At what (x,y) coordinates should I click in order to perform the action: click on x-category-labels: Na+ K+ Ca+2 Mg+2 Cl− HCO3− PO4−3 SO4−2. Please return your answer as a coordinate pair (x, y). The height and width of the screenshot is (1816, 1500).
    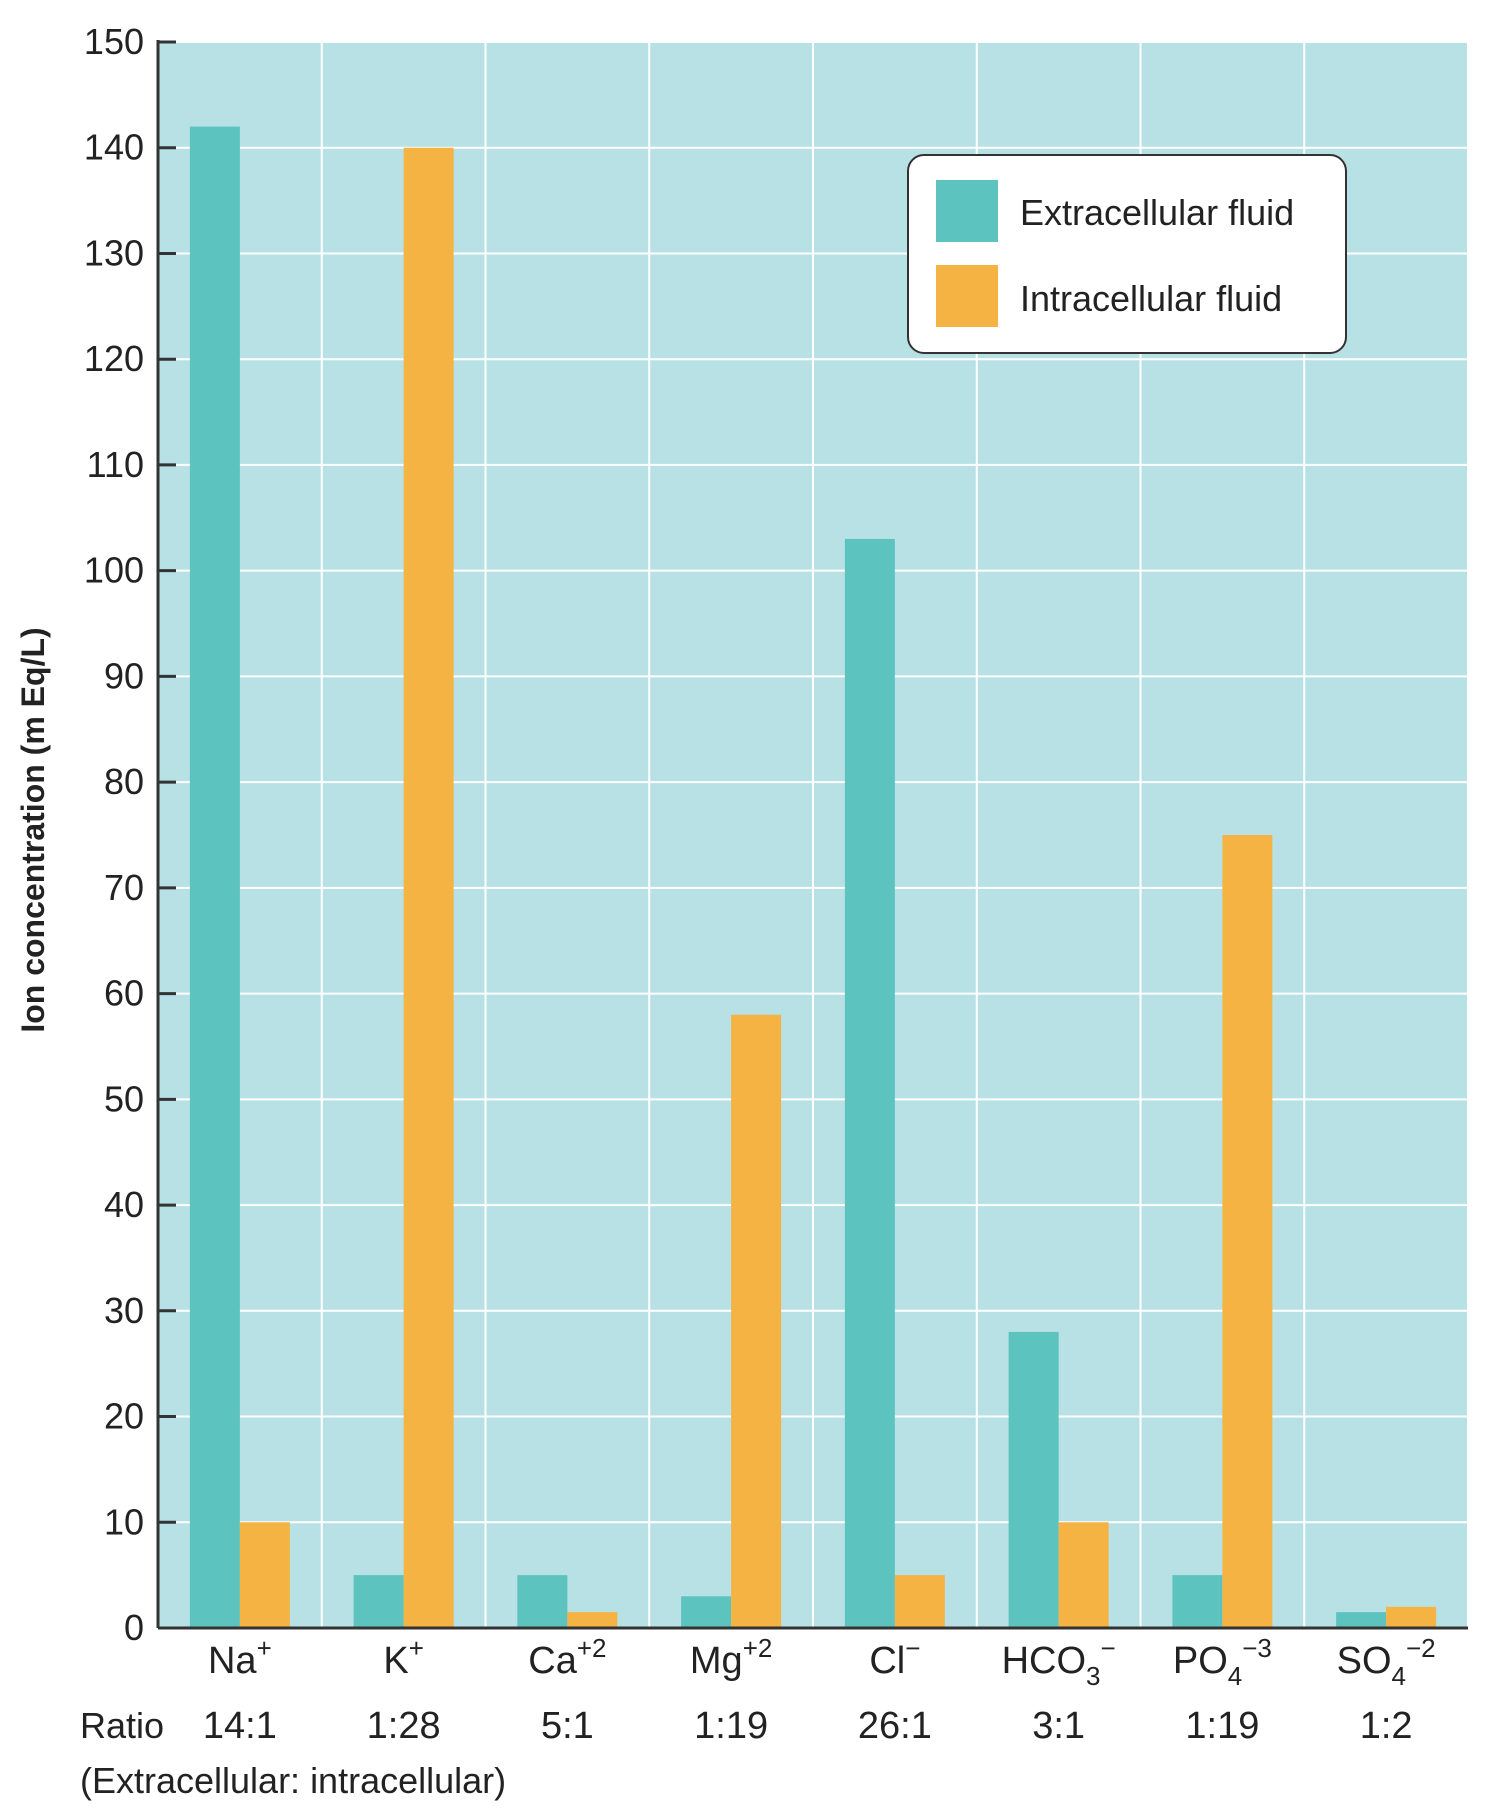
    Looking at the image, I should click on (822, 1662).